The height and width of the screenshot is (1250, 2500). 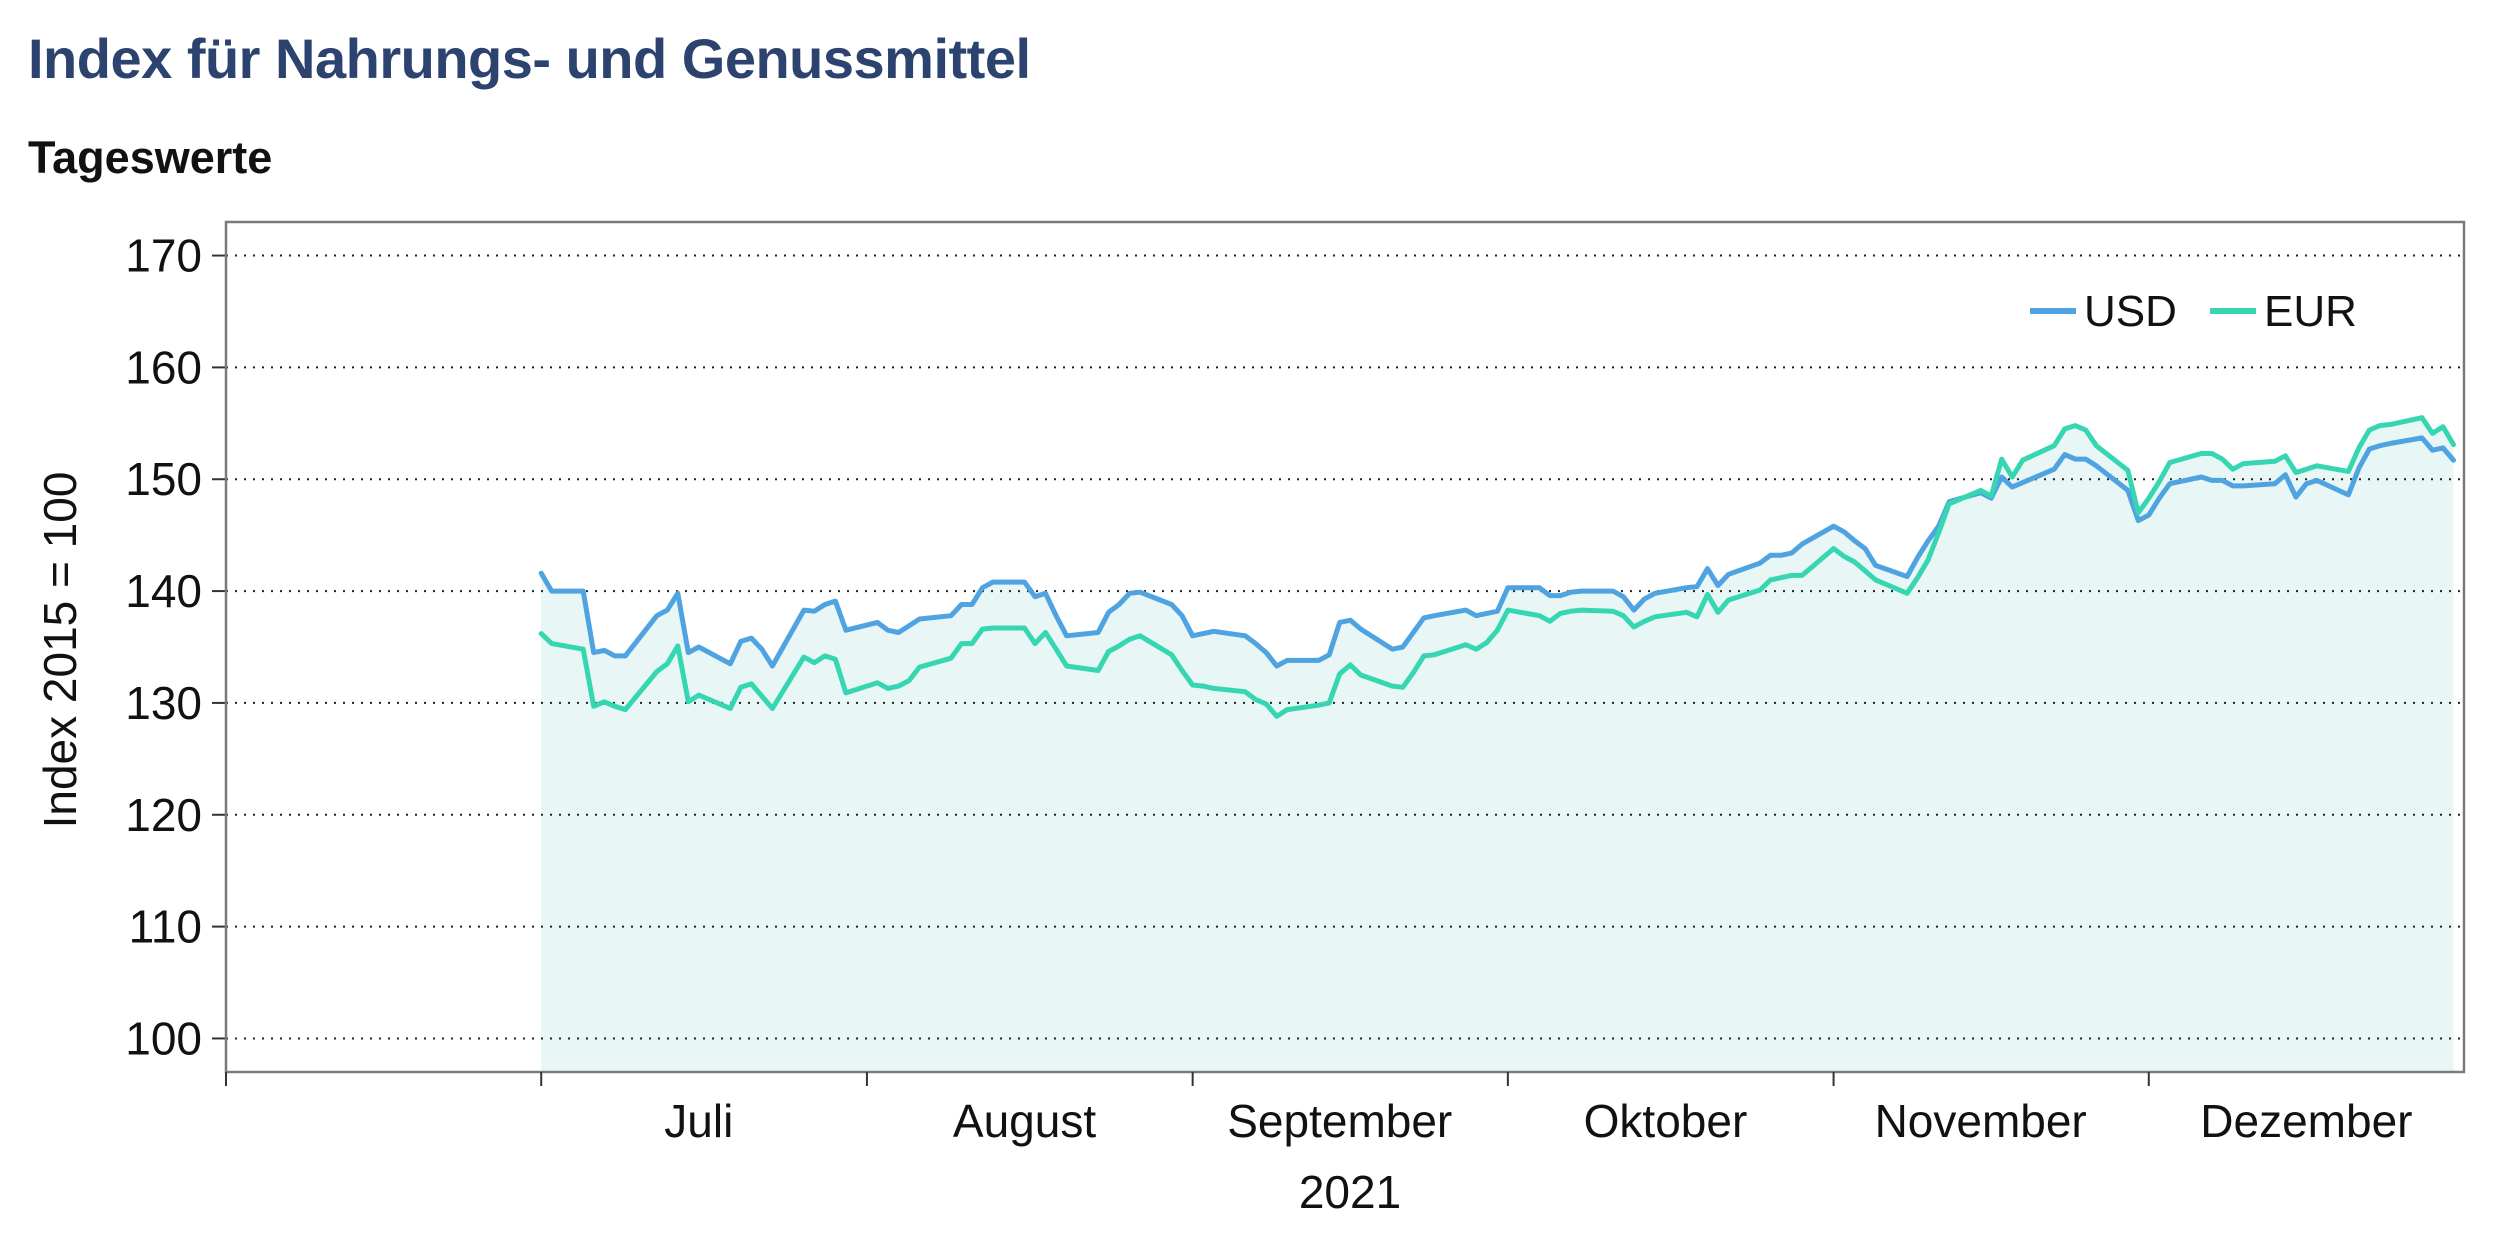 What do you see at coordinates (529, 58) in the screenshot?
I see `chart-title: Index für Nahrungs- und Genussmittel` at bounding box center [529, 58].